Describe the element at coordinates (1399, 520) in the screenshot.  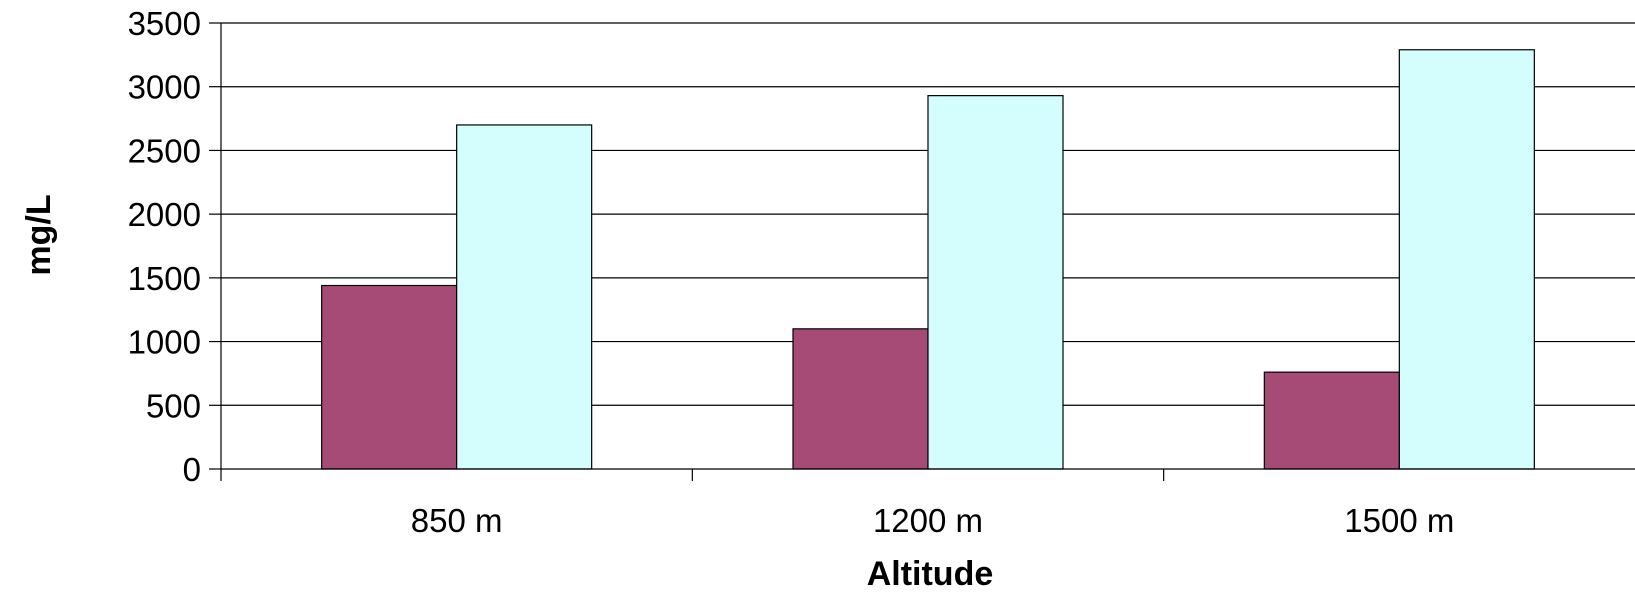
I see `x-tick-label: 1500 m` at that location.